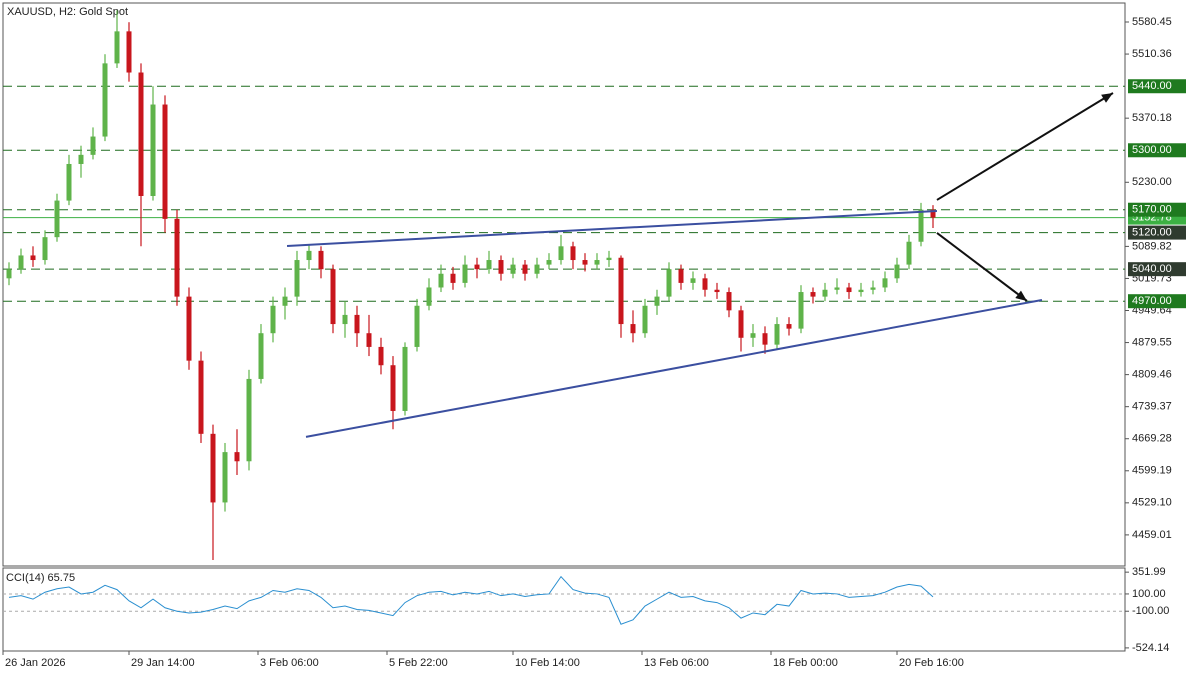  I want to click on y-tick-label: 100.00, so click(1149, 594).